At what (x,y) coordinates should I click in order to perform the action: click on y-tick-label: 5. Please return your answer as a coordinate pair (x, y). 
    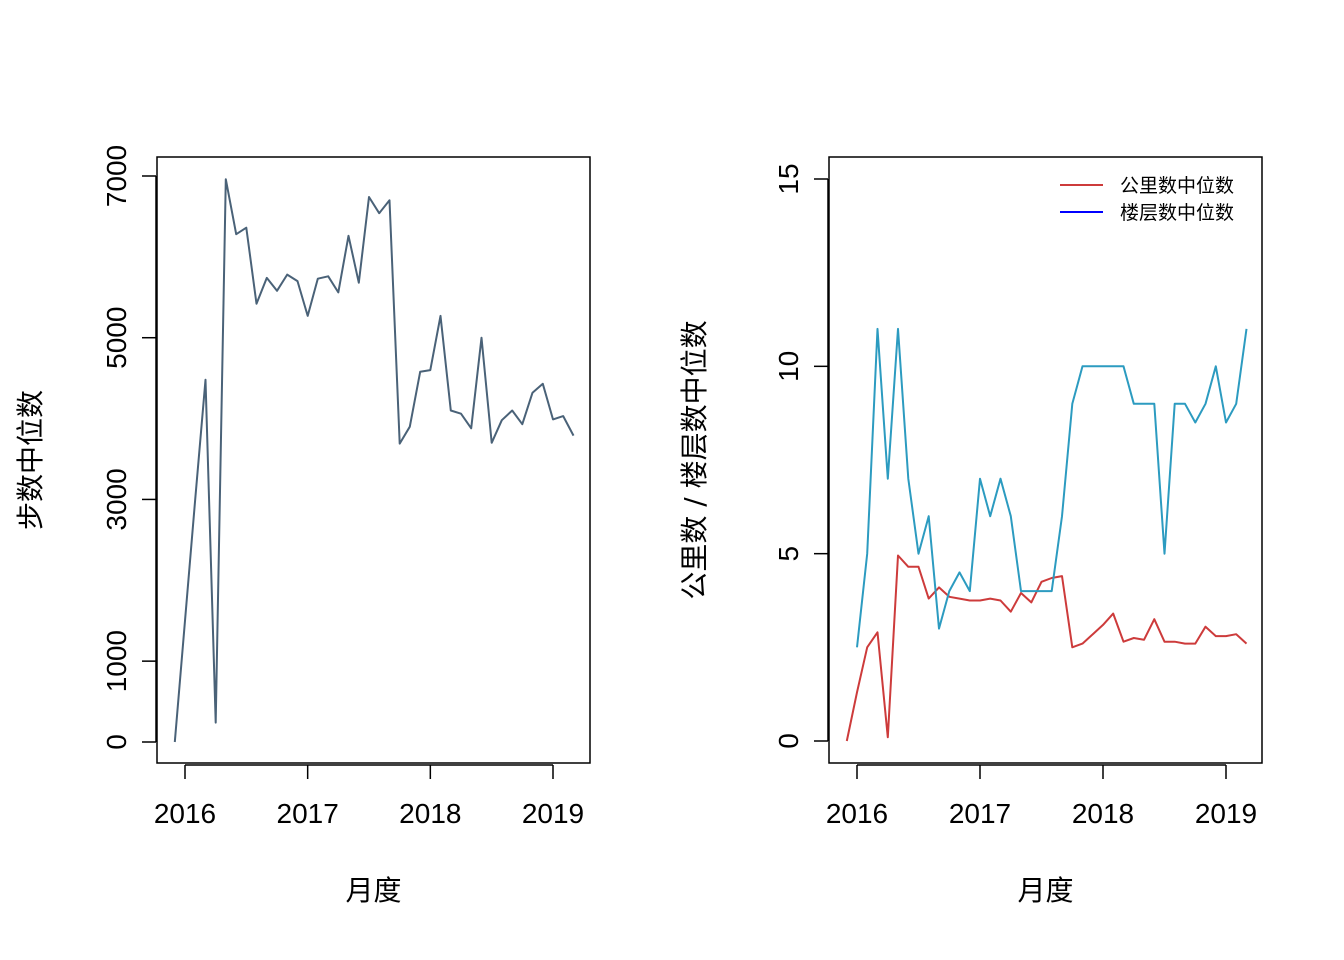
    Looking at the image, I should click on (788, 554).